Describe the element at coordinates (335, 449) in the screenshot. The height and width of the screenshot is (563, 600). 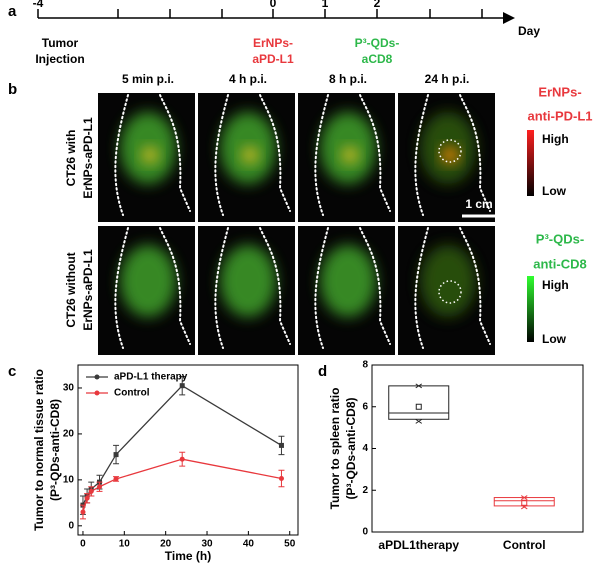
I see `y-axis-label: Tumor to spleen ratio` at that location.